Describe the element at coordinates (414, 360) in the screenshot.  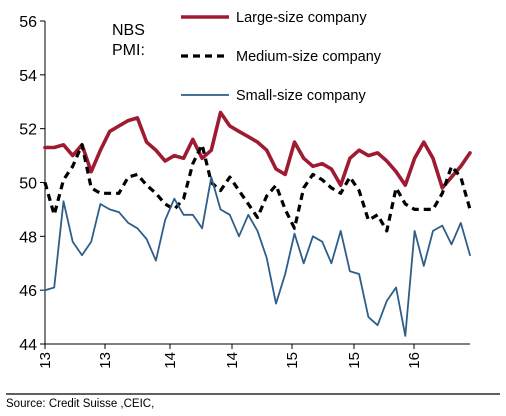
I see `x-tick-label: 16` at that location.